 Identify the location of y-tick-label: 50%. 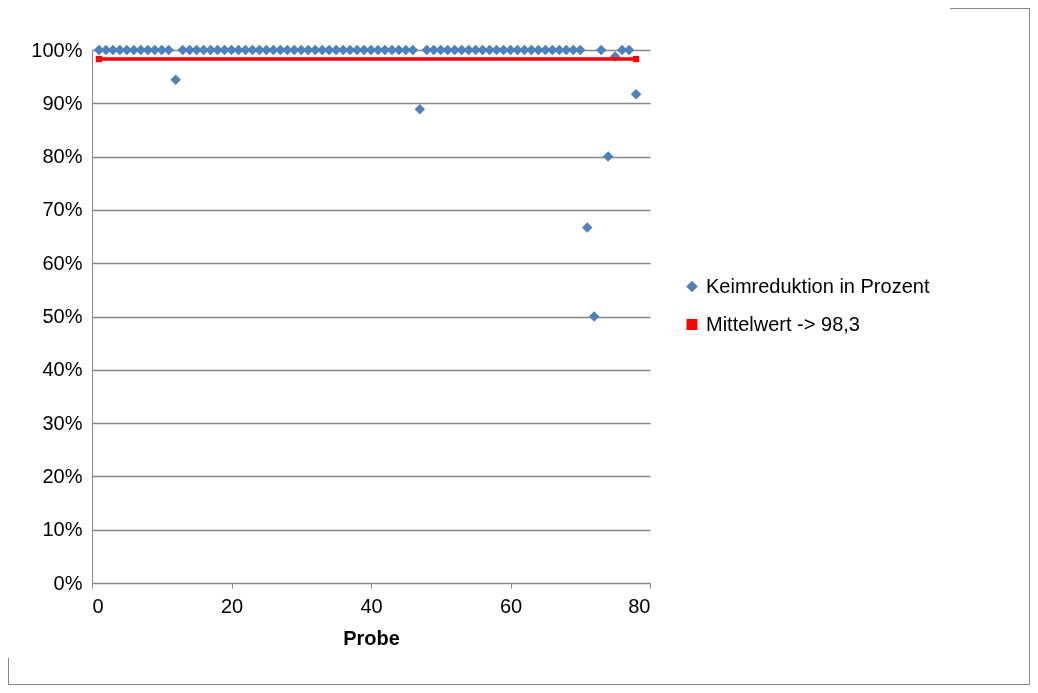
(62, 316).